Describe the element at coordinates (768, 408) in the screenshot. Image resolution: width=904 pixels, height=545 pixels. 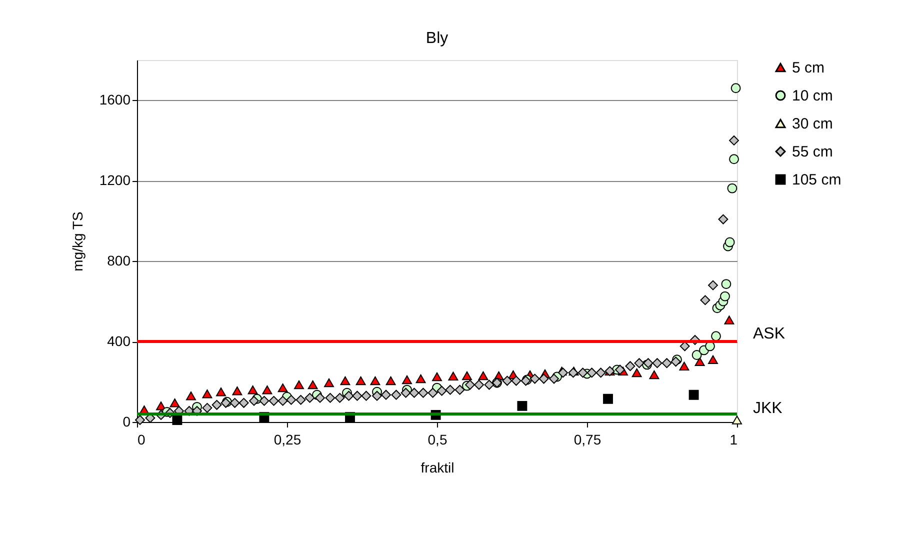
I see `ref-line-label: JKK` at that location.